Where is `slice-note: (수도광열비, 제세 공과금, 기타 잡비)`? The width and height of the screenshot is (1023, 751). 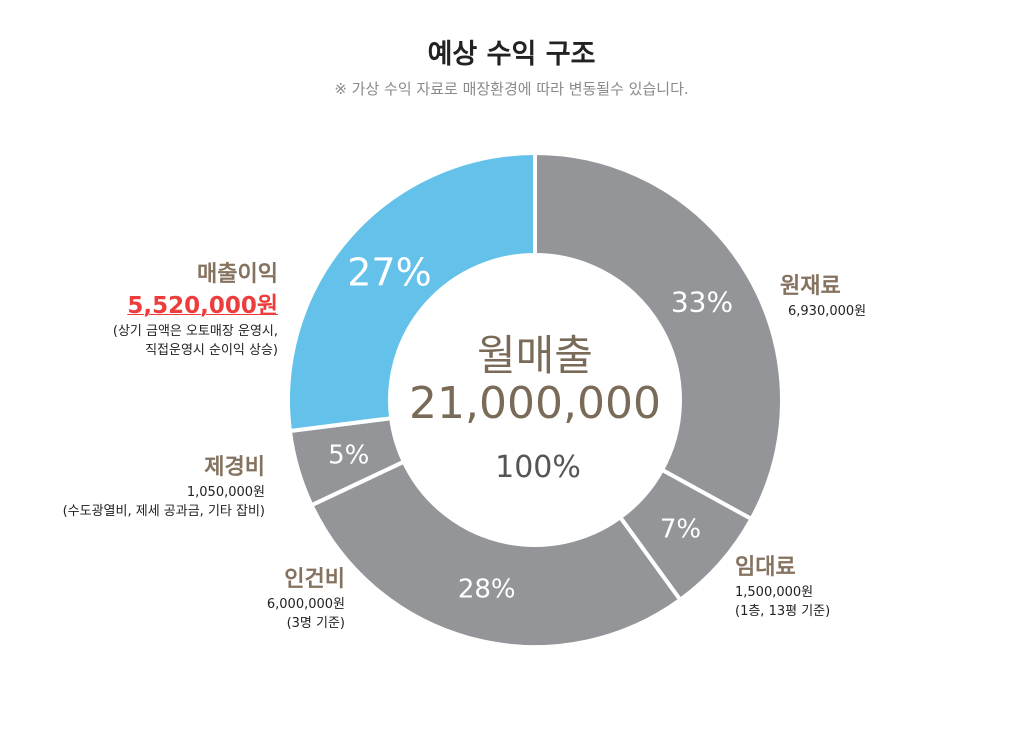 slice-note: (수도광열비, 제세 공과금, 기타 잡비) is located at coordinates (163, 511).